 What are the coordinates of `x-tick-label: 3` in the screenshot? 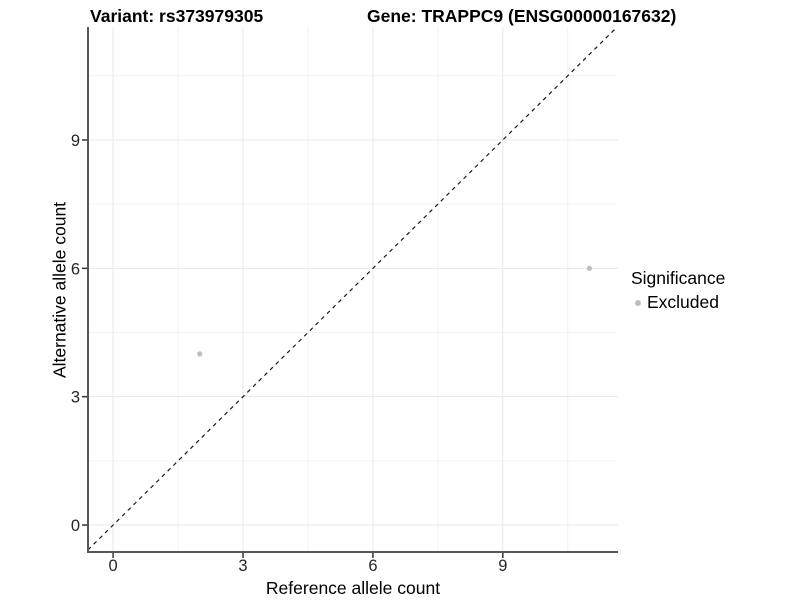 It's located at (242, 566).